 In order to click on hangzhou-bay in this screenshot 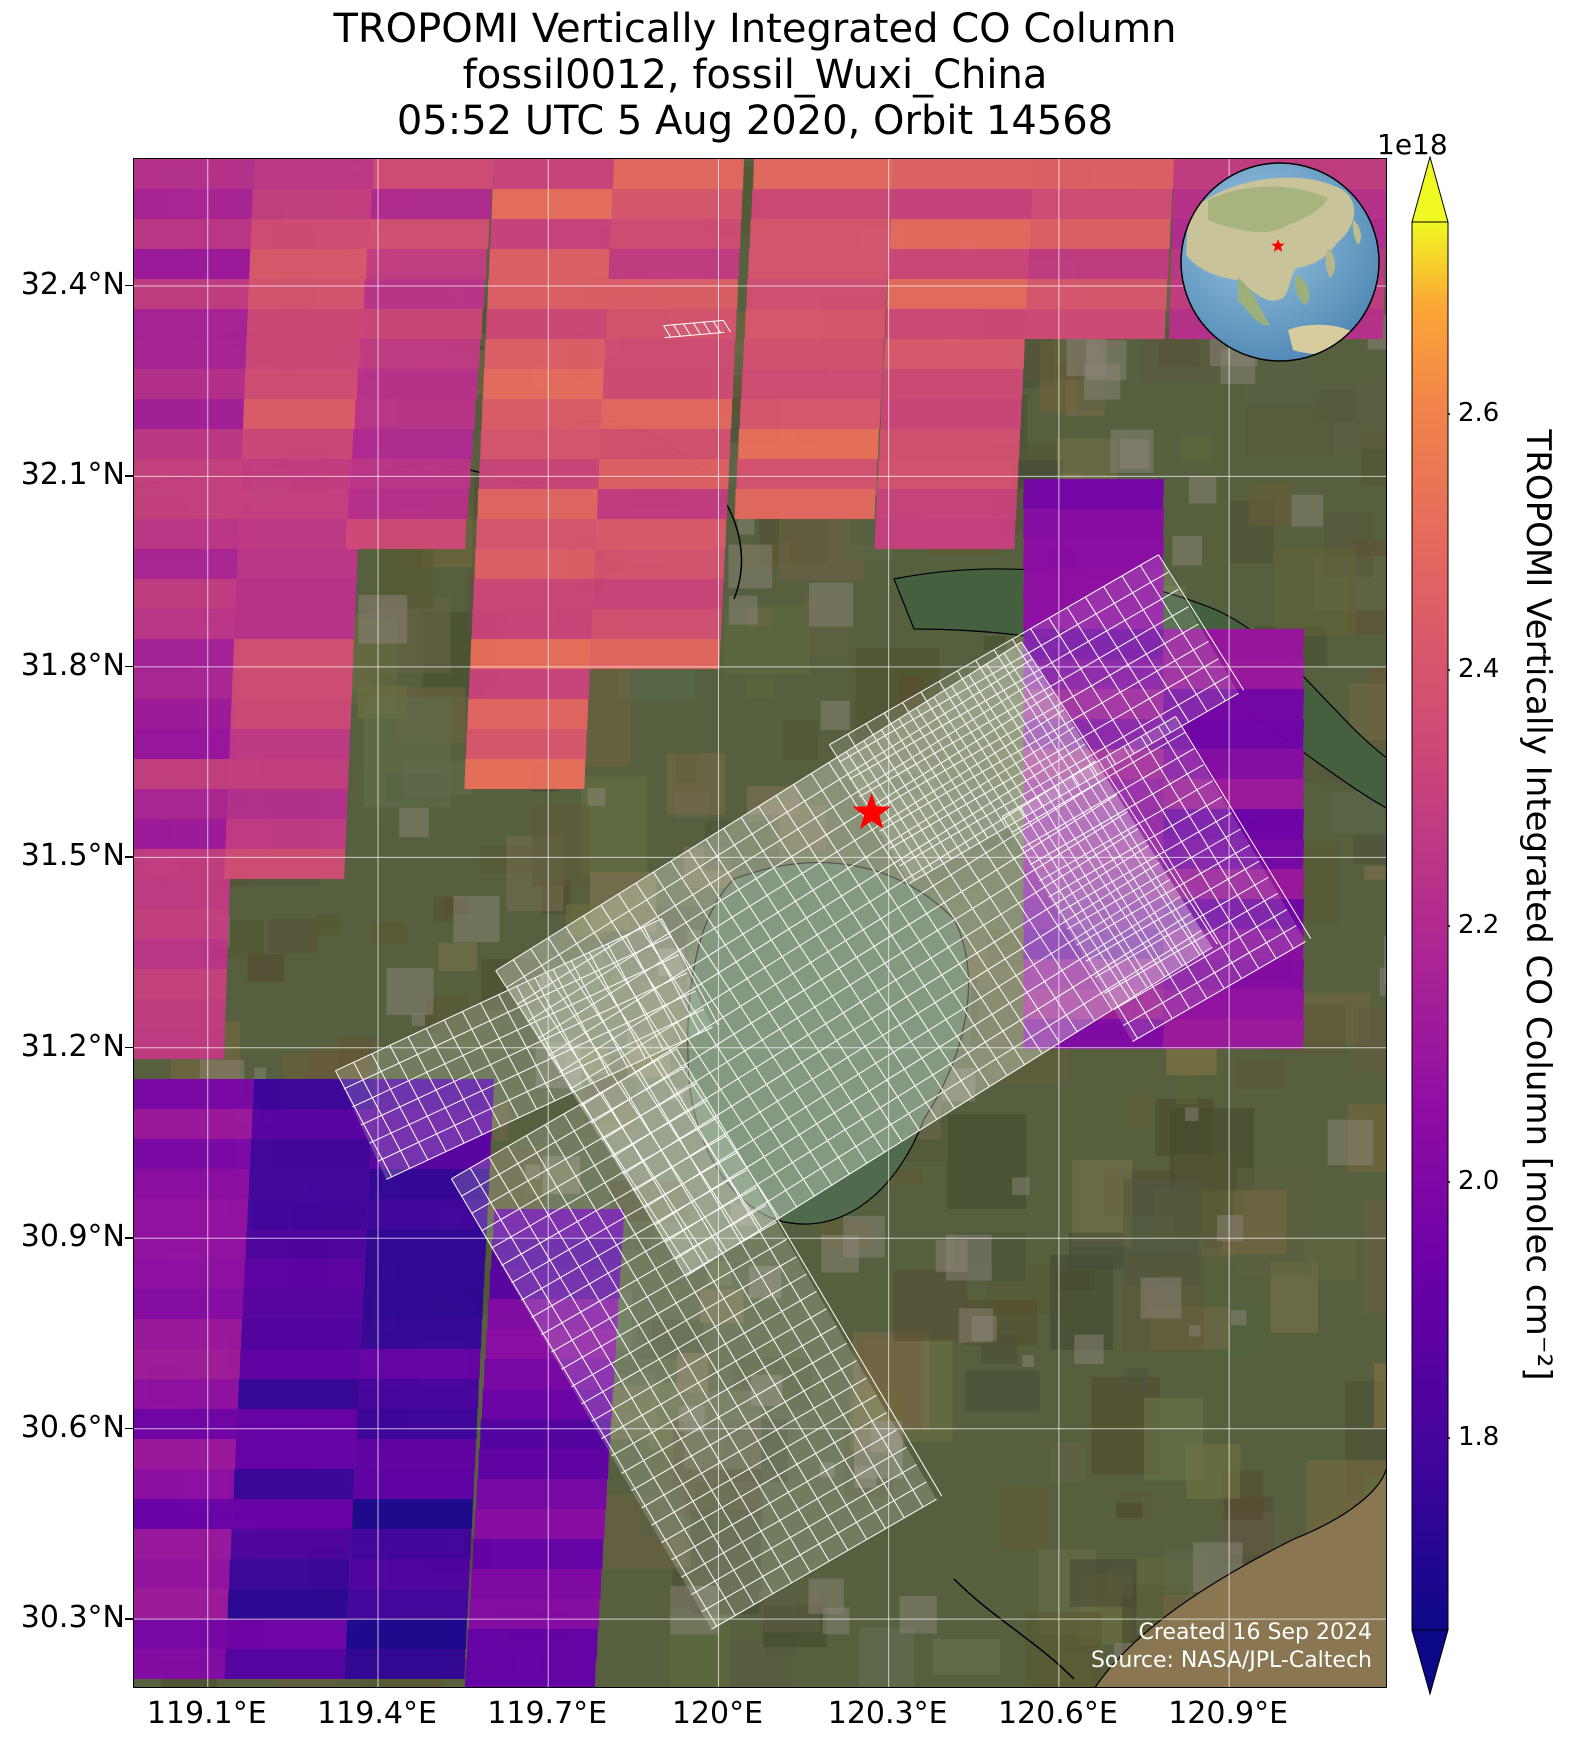, I will do `click(1240, 1577)`.